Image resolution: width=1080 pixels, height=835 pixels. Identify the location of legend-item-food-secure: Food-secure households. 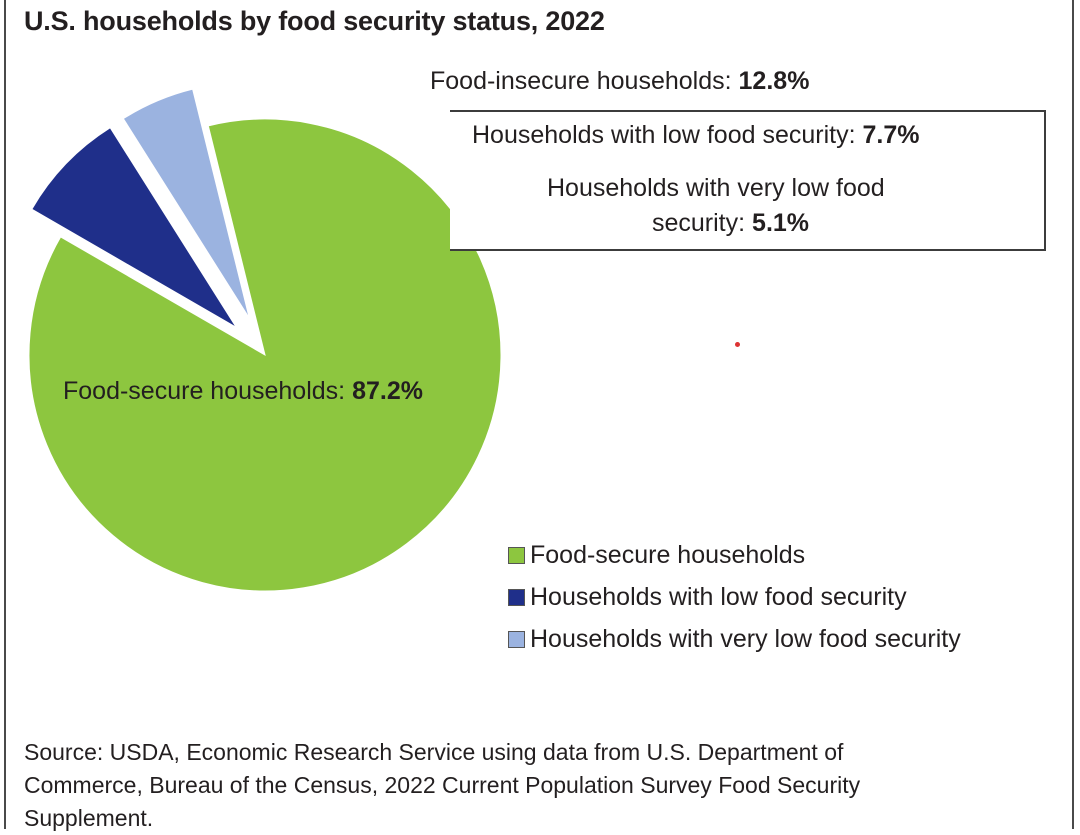
(734, 555).